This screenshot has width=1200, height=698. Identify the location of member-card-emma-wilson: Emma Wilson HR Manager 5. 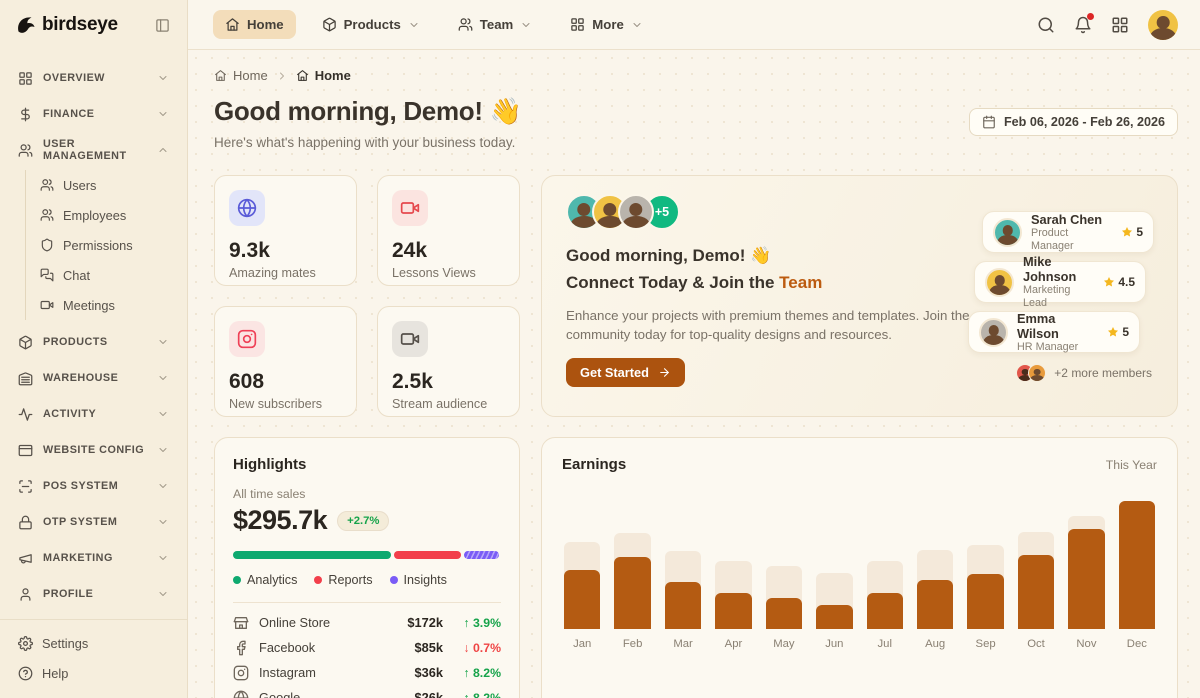
(1054, 332).